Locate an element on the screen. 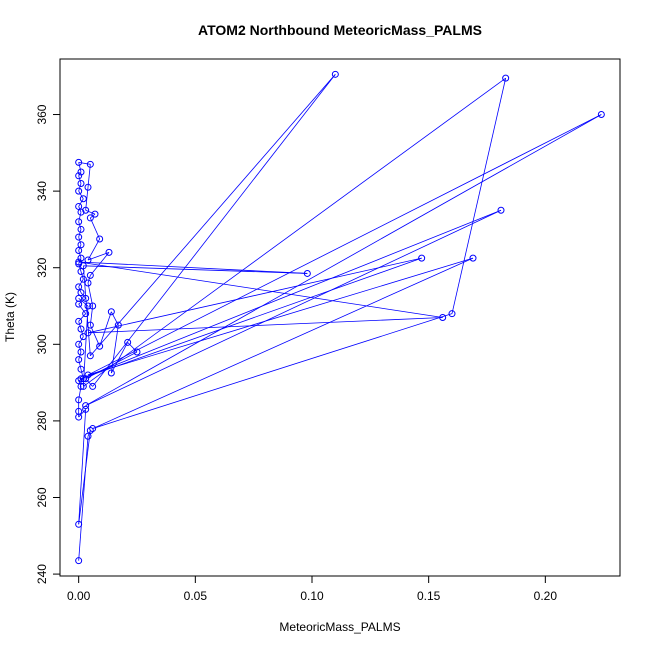 The height and width of the screenshot is (650, 650). x-axis: 0.00 0.05 0.10 0.15 0.20 is located at coordinates (312, 589).